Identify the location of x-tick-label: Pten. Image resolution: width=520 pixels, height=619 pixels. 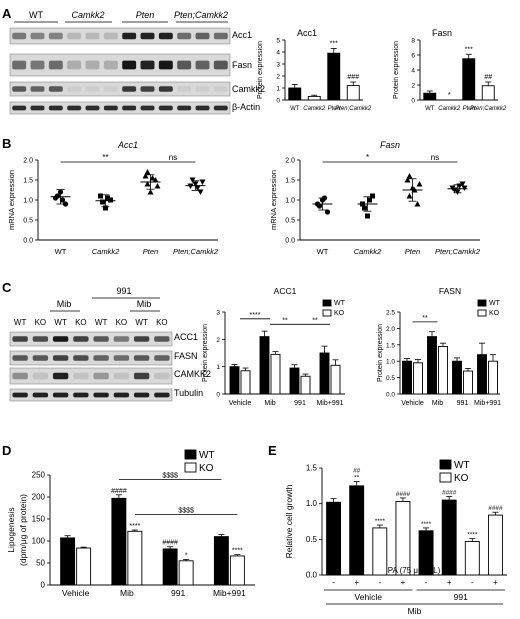
(150, 251).